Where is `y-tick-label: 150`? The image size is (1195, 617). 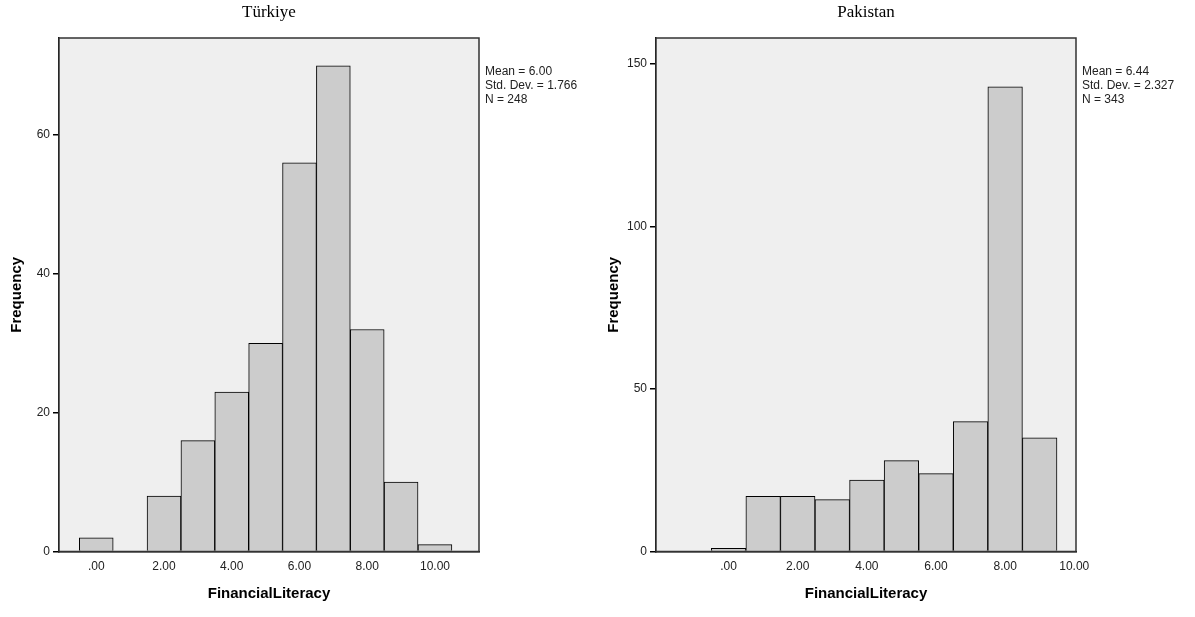
y-tick-label: 150 is located at coordinates (637, 63).